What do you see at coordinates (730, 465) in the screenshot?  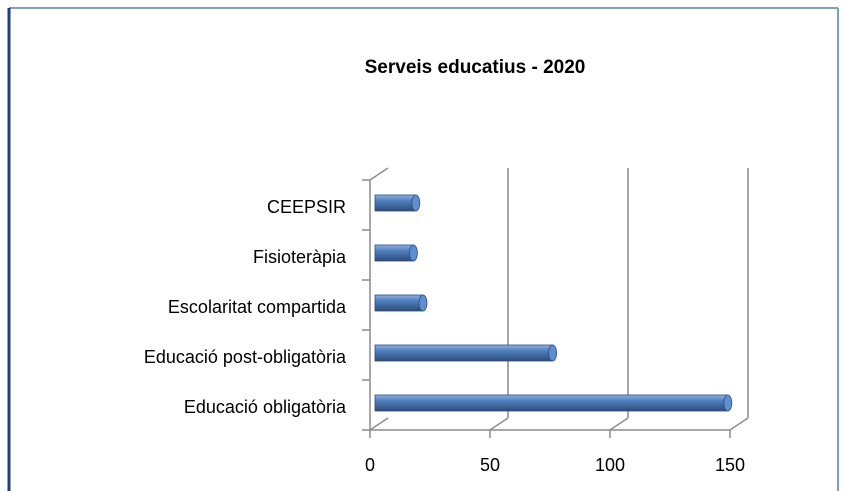 I see `x-tick-label: 150` at bounding box center [730, 465].